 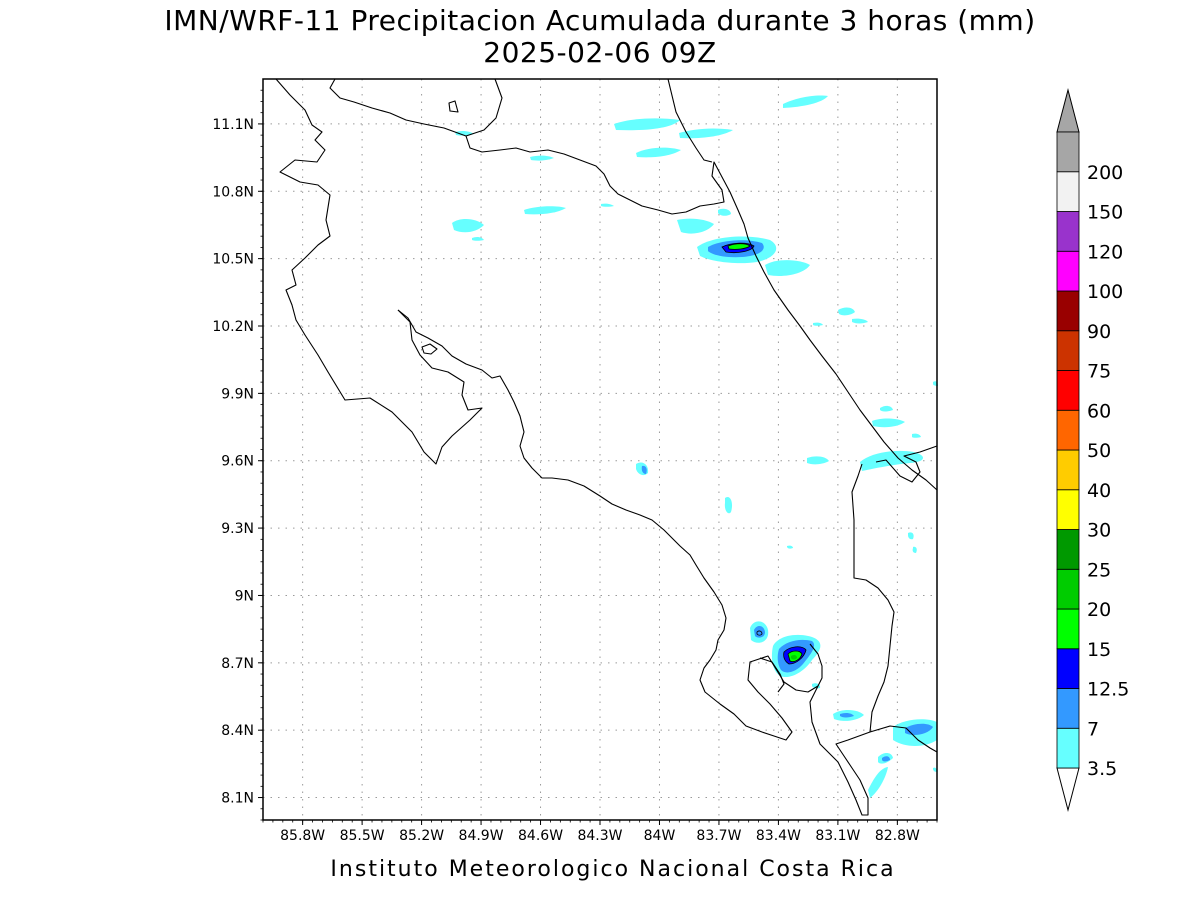 I want to click on colorbar-label: 90, so click(x=1099, y=332).